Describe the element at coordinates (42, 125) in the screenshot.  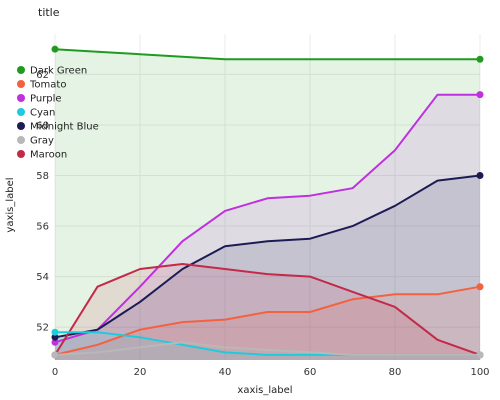
I see `y-tick-label: 60` at that location.